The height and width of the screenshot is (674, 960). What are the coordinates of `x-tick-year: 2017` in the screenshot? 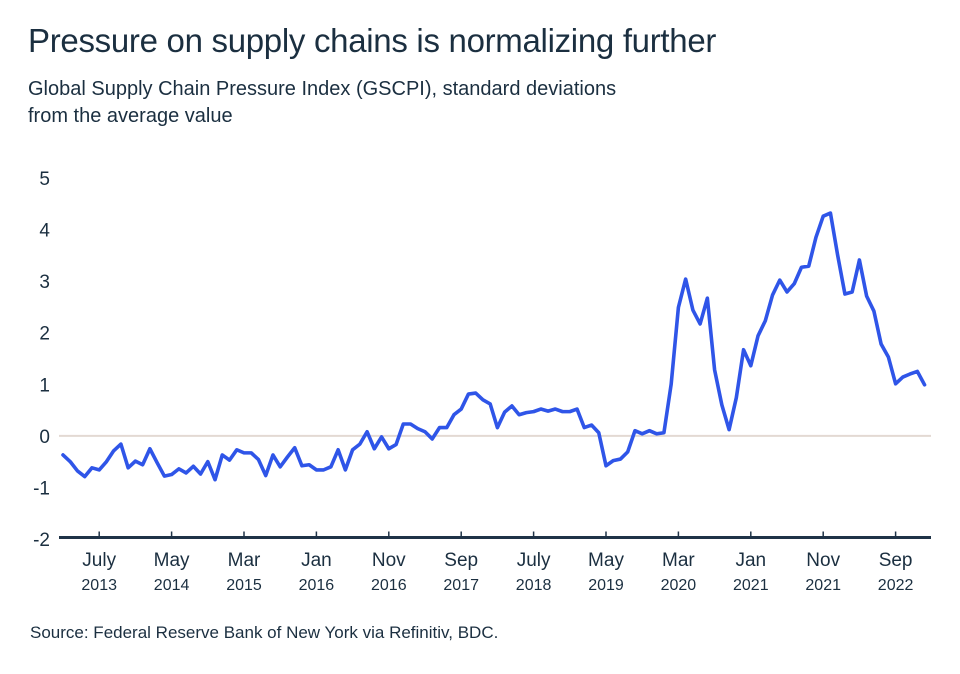 It's located at (461, 585).